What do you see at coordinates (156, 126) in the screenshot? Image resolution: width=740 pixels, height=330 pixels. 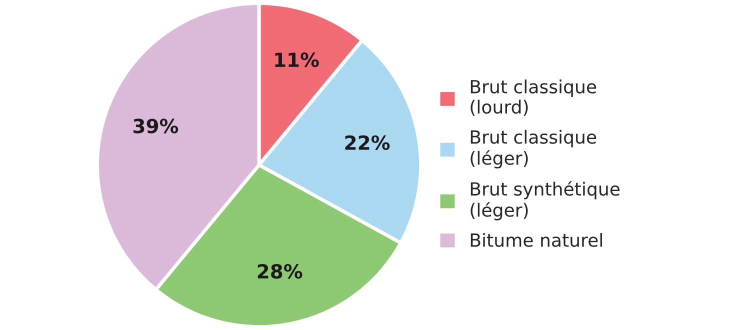 I see `data-label: 39%` at bounding box center [156, 126].